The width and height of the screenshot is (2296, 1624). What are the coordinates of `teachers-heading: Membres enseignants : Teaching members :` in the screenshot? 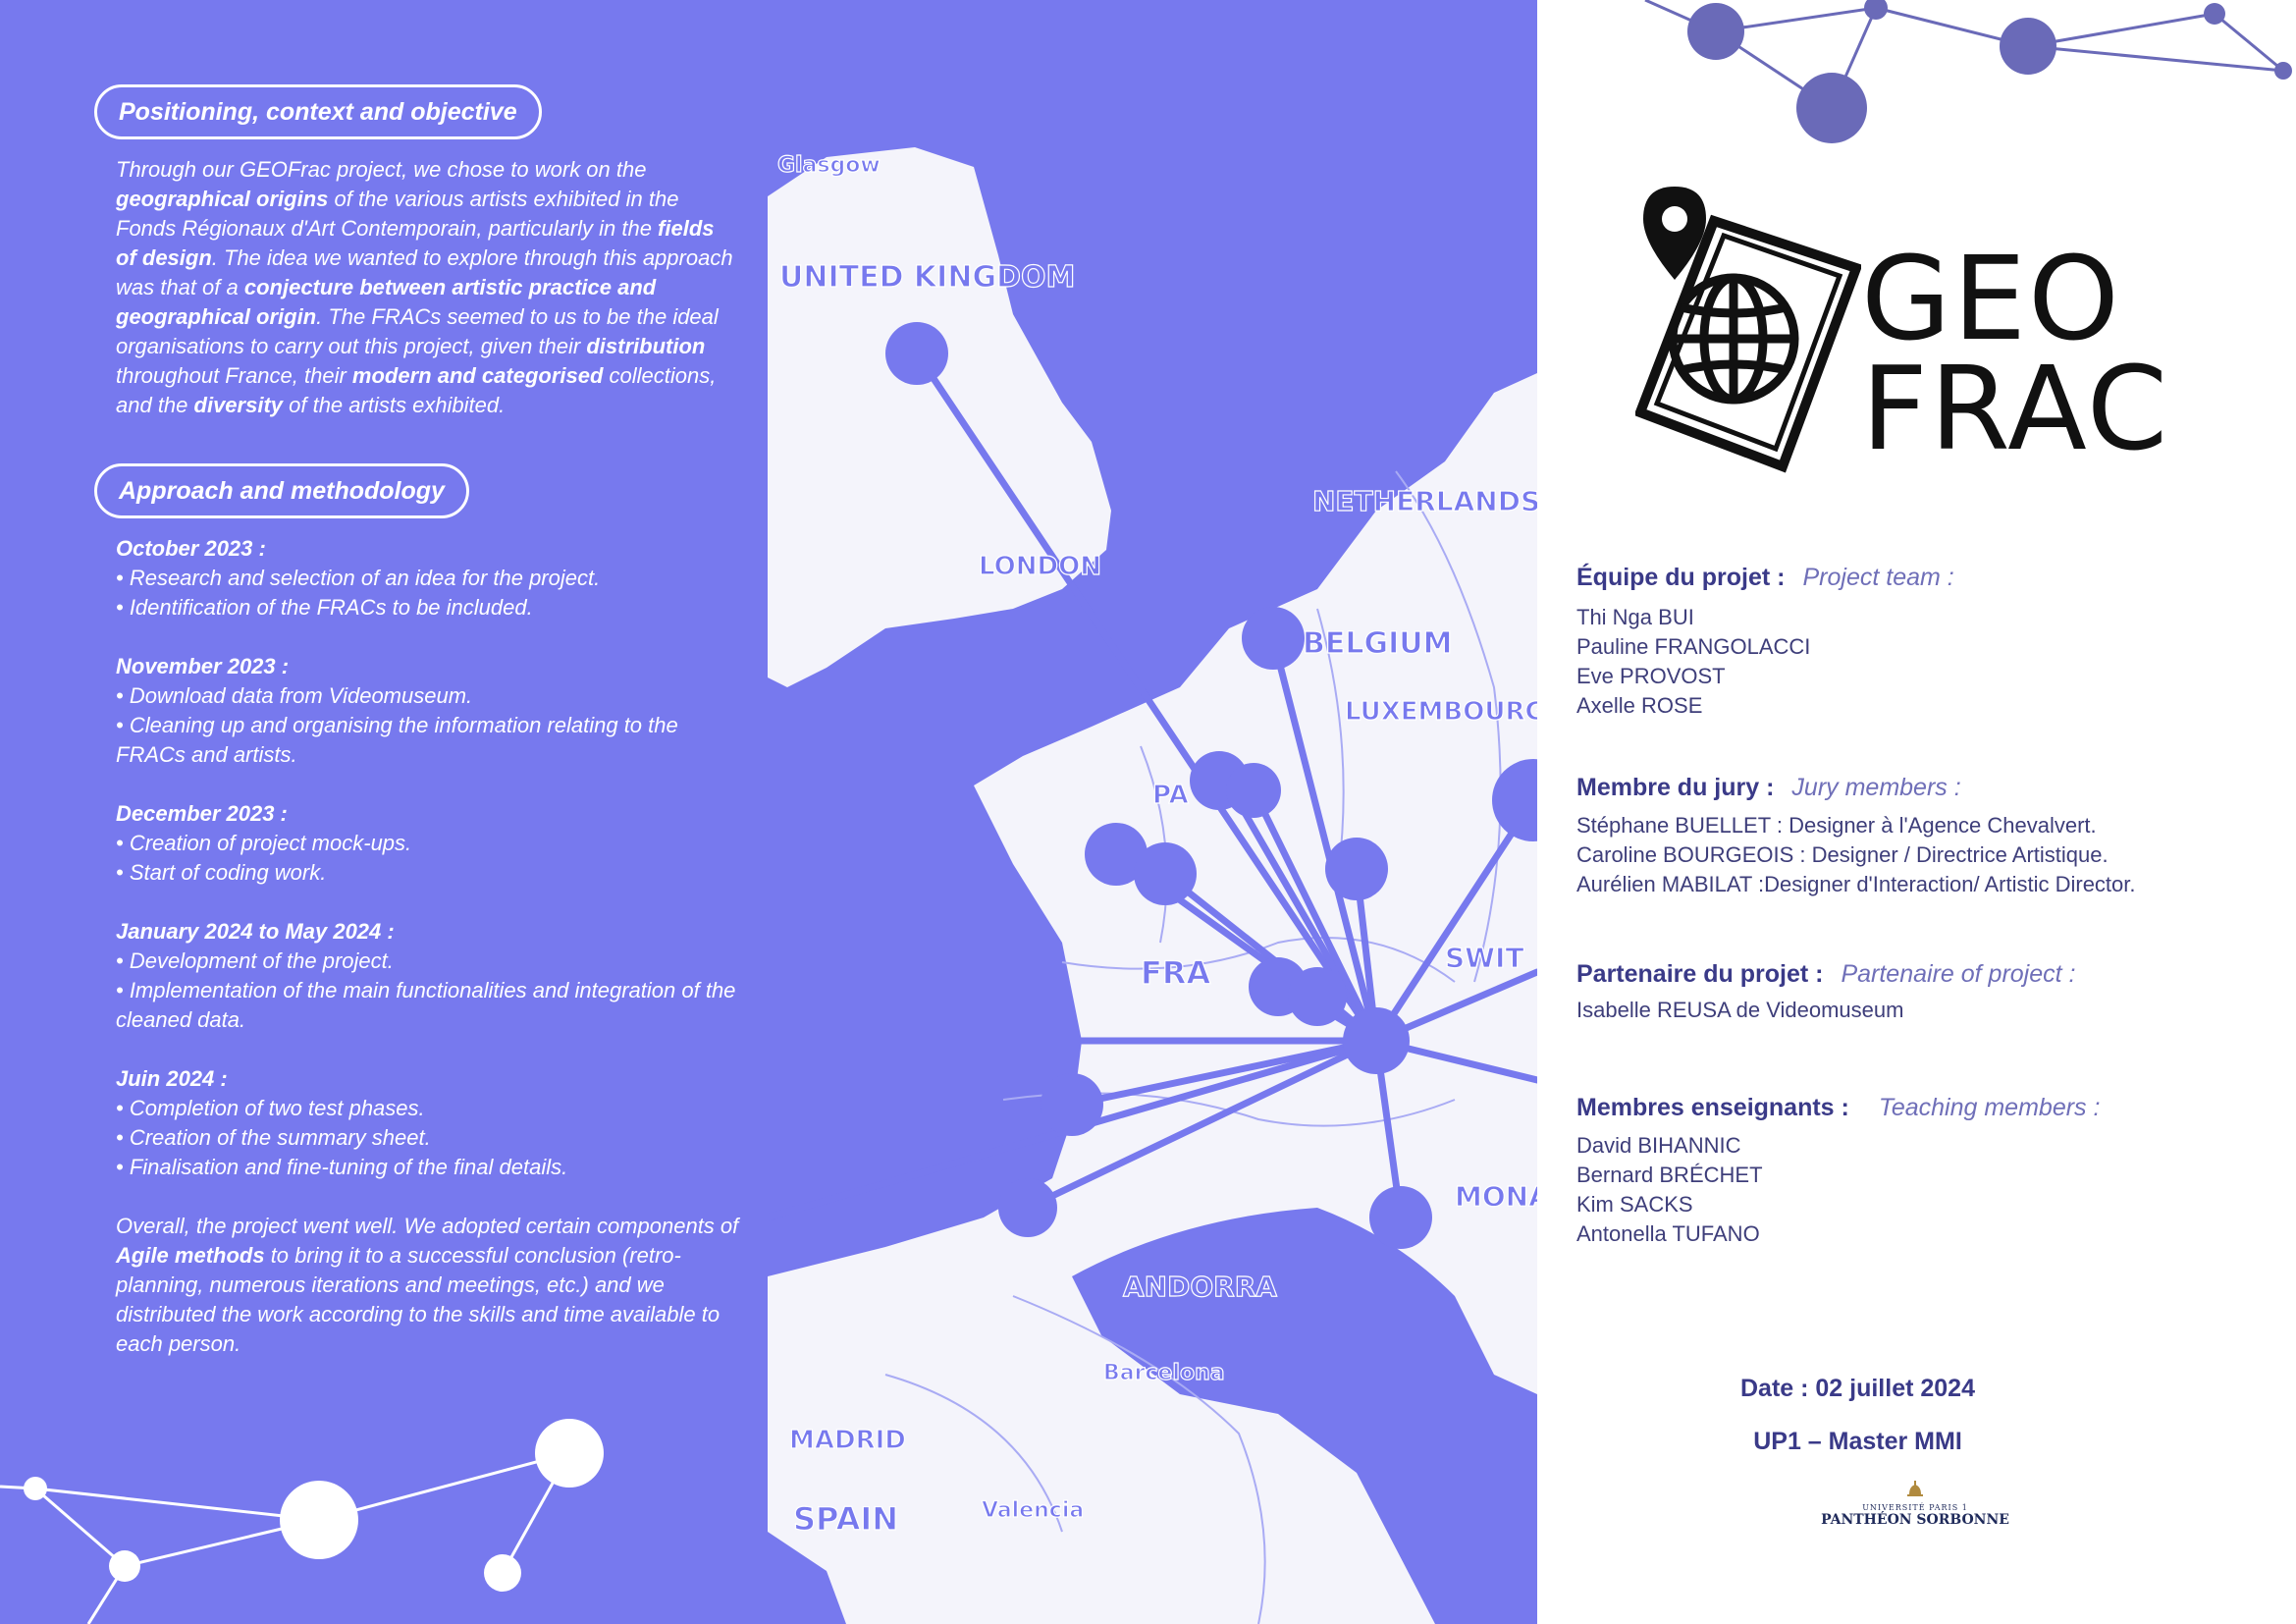 It's located at (1838, 1108).